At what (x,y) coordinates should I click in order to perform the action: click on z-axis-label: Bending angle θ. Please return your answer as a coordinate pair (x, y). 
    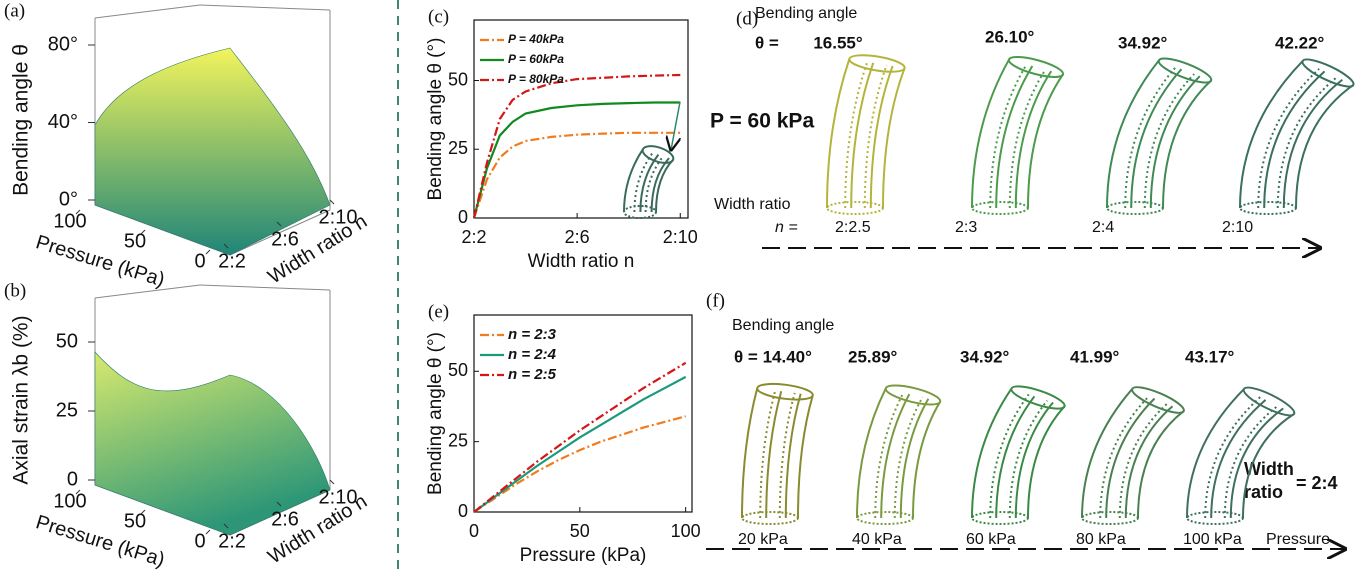
    Looking at the image, I should click on (21, 120).